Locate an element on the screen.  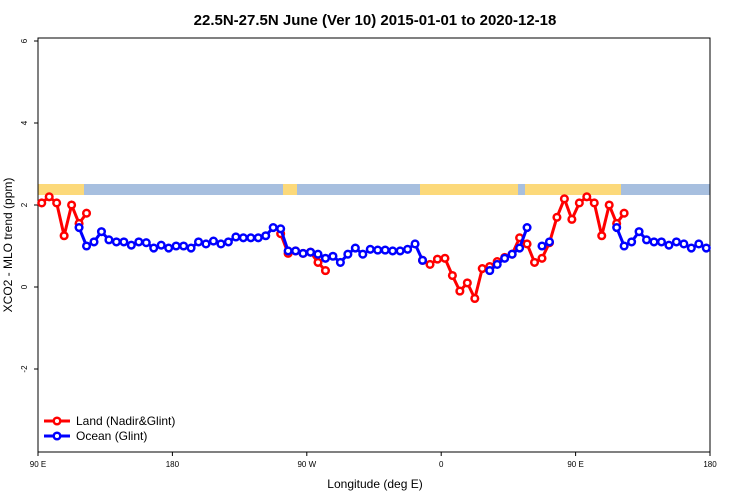
legend-label: Ocean (Glint) is located at coordinates (111, 436).